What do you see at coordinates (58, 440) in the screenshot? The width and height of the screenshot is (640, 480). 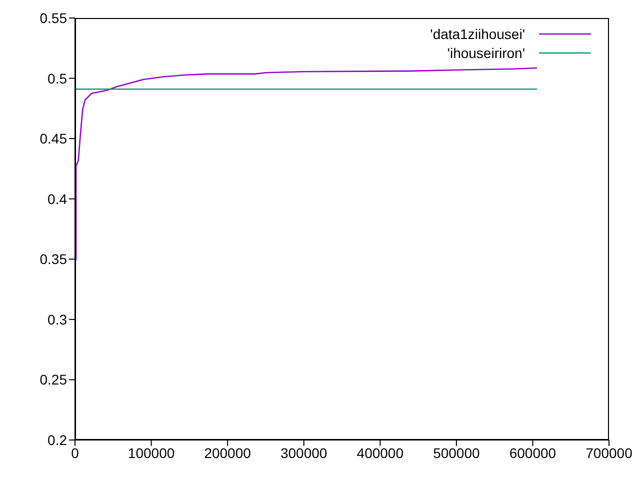 I see `y-tick-label: 0.2` at bounding box center [58, 440].